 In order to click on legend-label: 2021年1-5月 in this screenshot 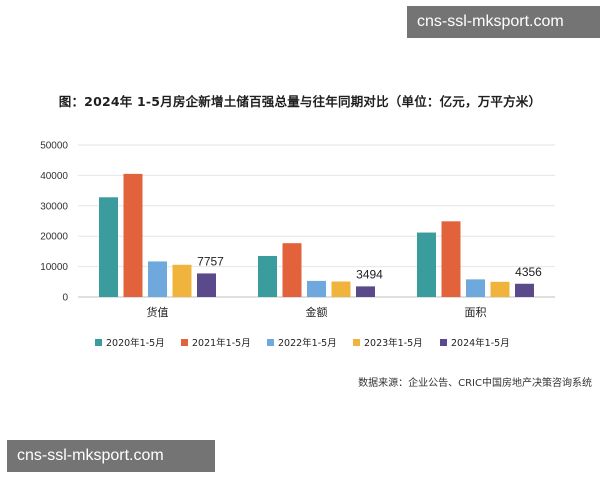, I will do `click(221, 343)`.